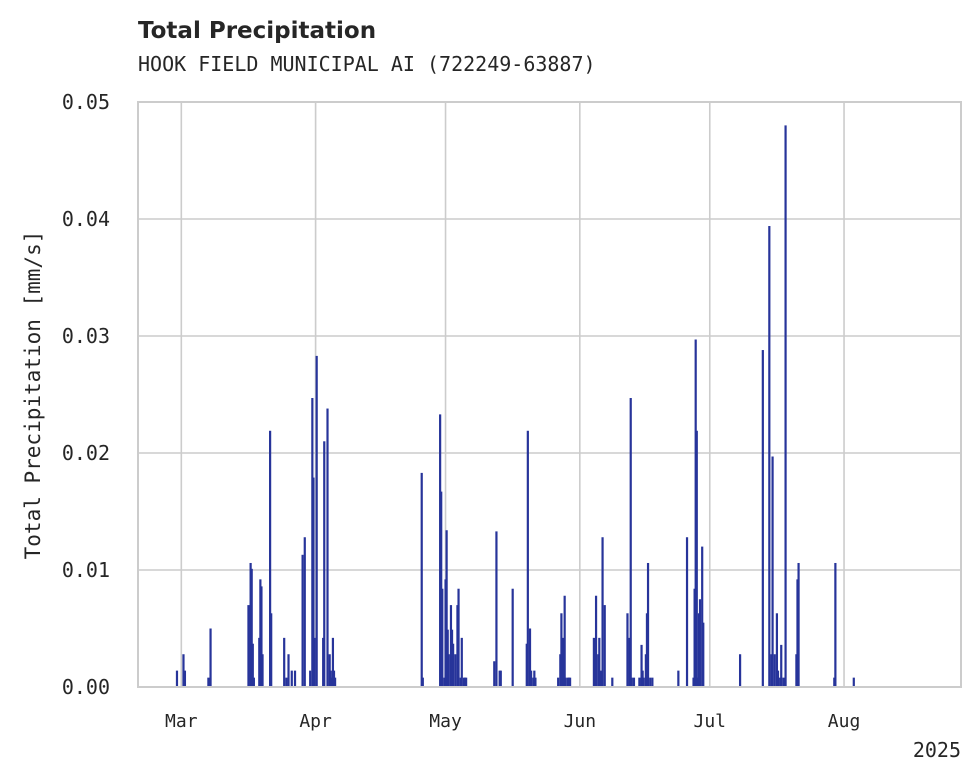 This screenshot has height=783, width=980. I want to click on y-axis-label: Total Precipitation [mm/s], so click(33, 395).